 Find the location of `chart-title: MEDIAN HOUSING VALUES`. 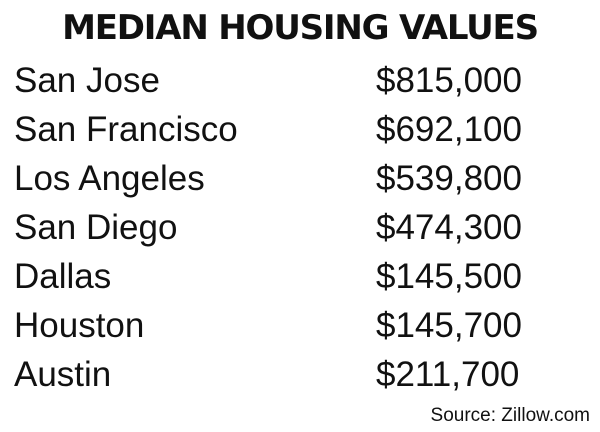

chart-title: MEDIAN HOUSING VALUES is located at coordinates (300, 28).